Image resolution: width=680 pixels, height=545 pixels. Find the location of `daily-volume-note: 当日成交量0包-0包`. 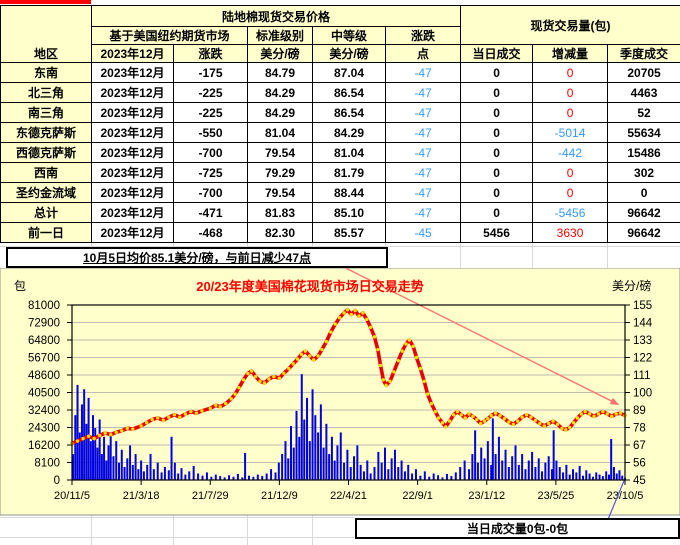

daily-volume-note: 当日成交量0包-0包 is located at coordinates (517, 528).